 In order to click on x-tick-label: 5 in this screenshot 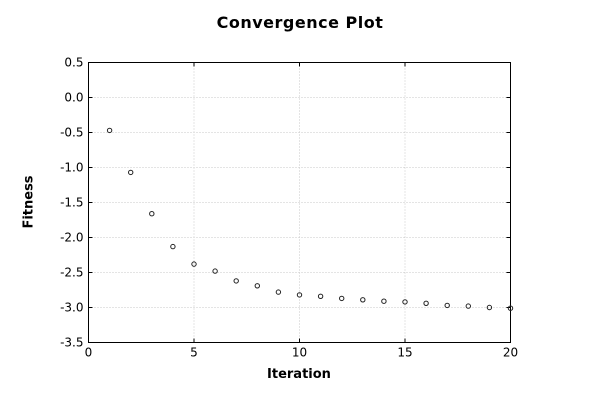, I will do `click(194, 353)`.